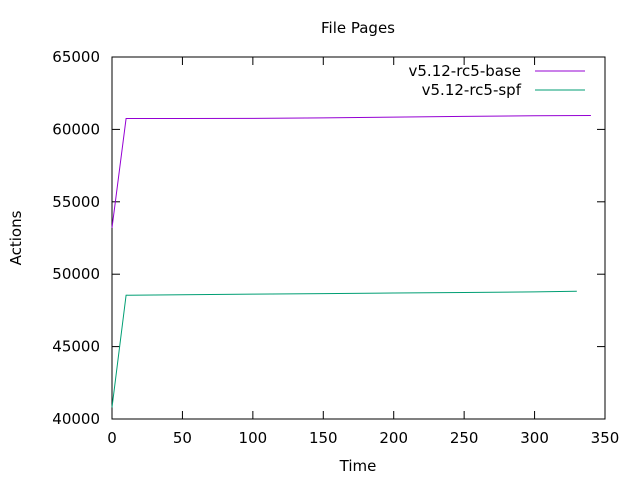 The height and width of the screenshot is (480, 640). I want to click on y-axis-label: Actions, so click(16, 237).